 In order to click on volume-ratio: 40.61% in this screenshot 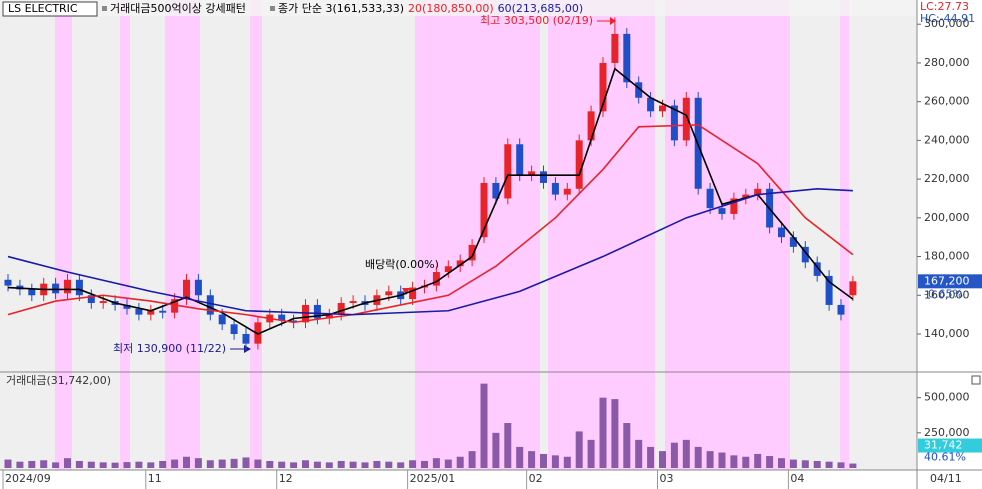, I will do `click(945, 457)`.